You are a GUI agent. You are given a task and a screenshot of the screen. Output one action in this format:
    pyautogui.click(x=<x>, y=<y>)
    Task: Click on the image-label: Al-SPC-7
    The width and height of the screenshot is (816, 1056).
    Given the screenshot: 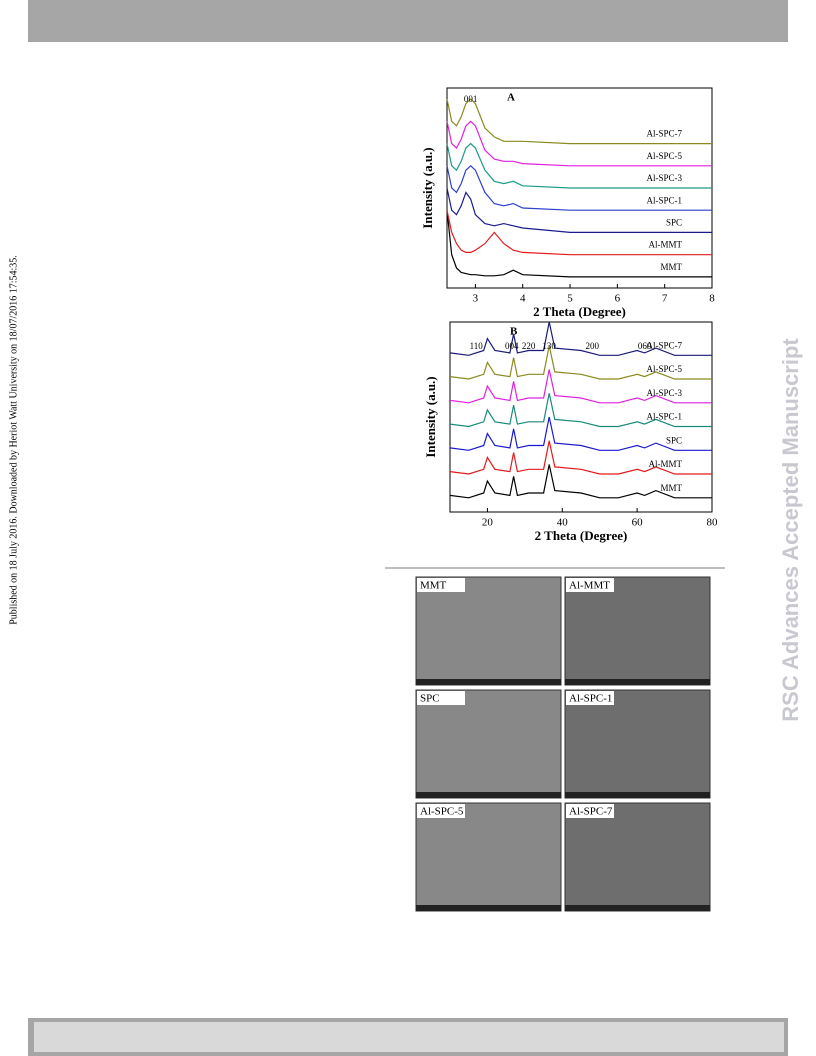 What is the action you would take?
    pyautogui.click(x=591, y=812)
    